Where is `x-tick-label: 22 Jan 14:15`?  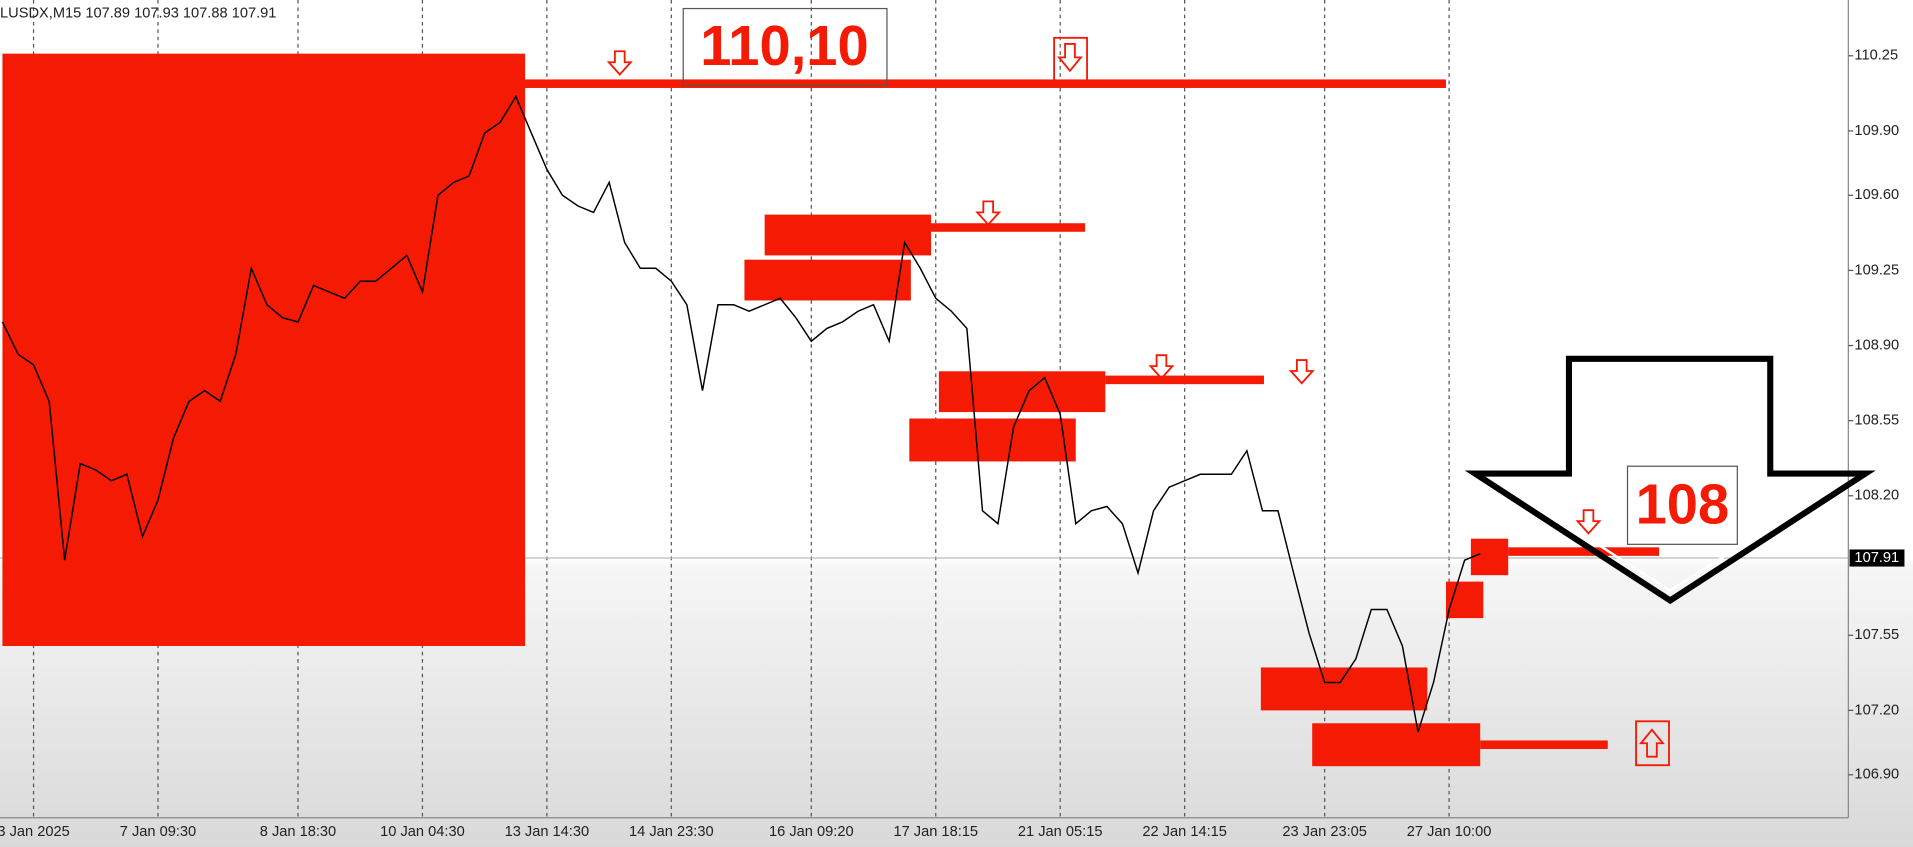 x-tick-label: 22 Jan 14:15 is located at coordinates (1184, 832).